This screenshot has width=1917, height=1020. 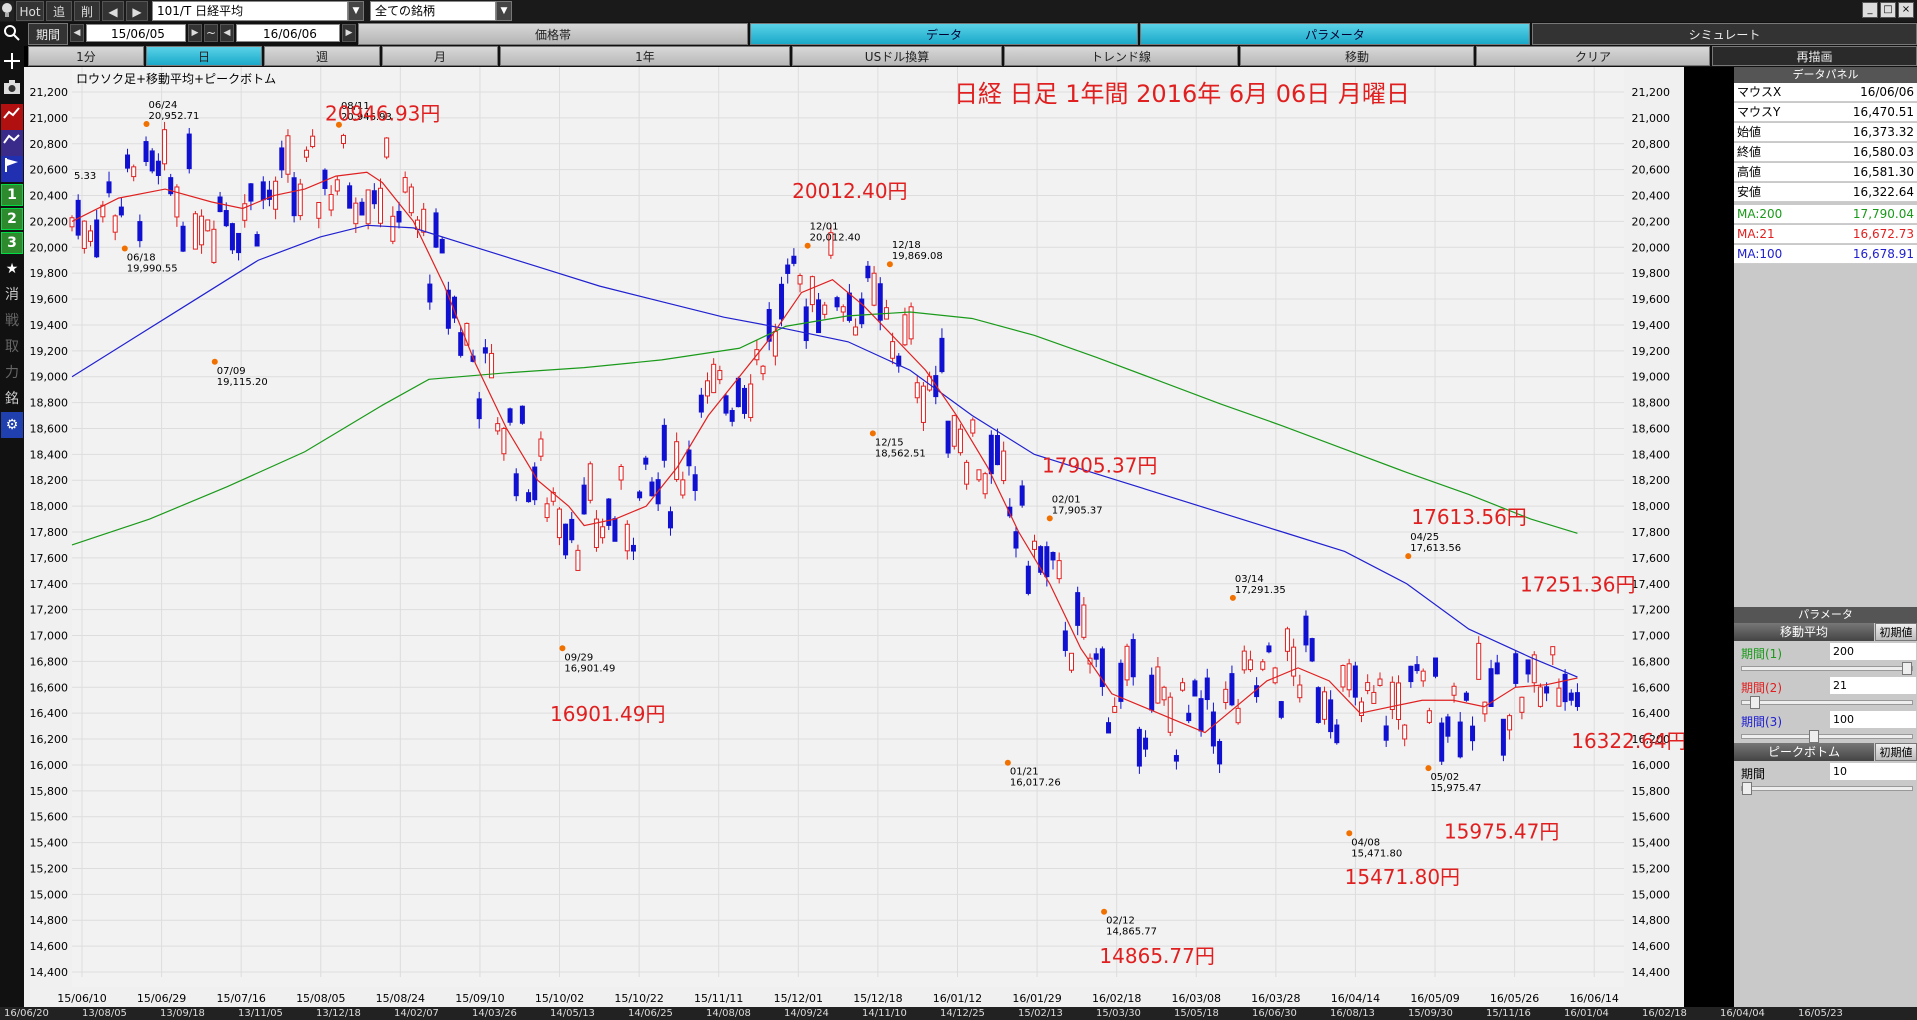 What do you see at coordinates (12, 295) in the screenshot?
I see `erase-button: 消` at bounding box center [12, 295].